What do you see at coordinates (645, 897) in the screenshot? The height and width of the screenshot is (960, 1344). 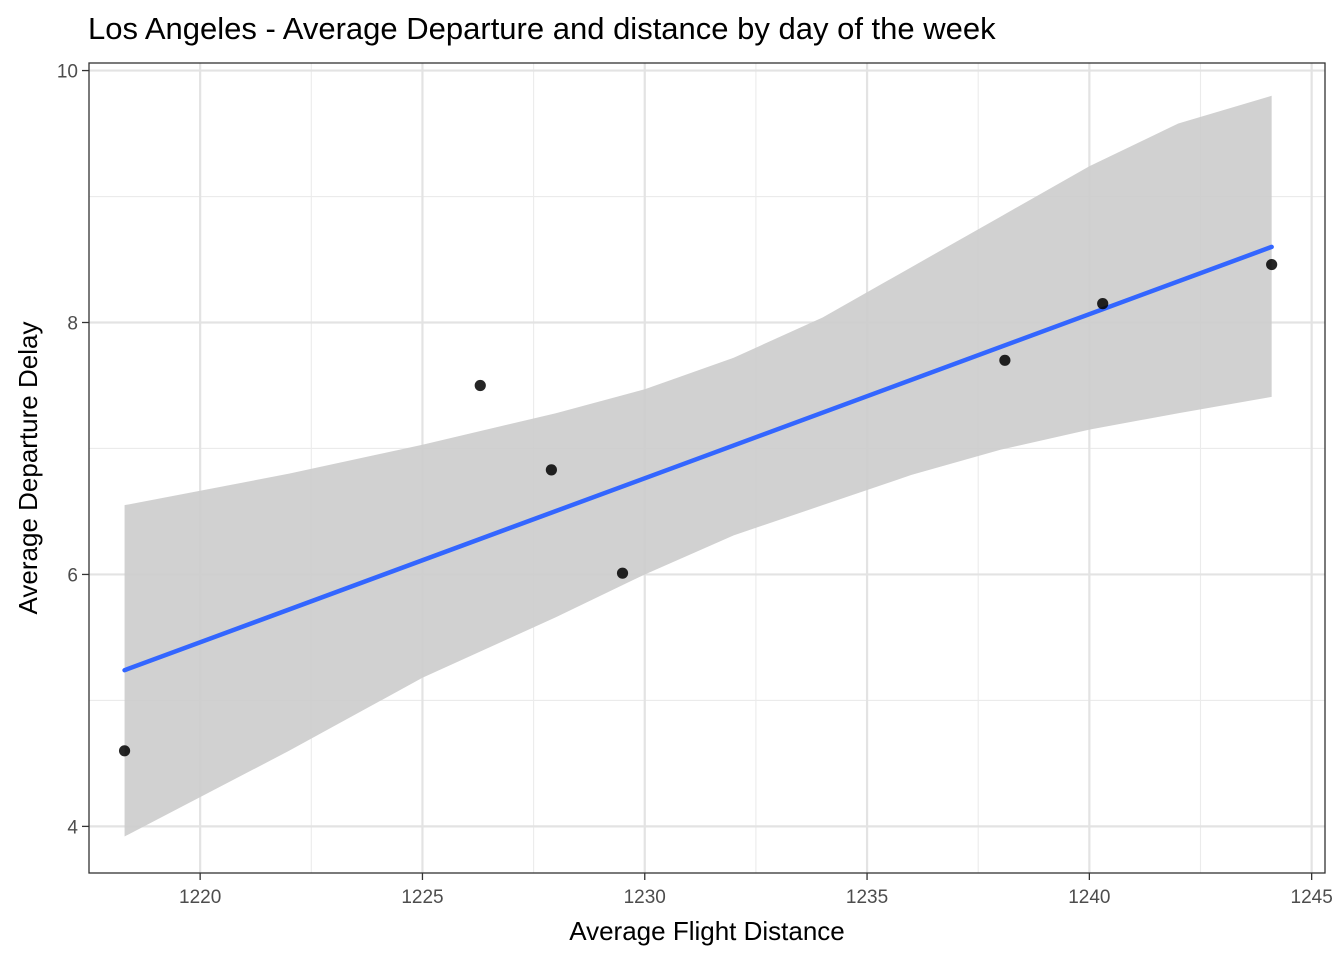 I see `x-tick-label: 1230` at bounding box center [645, 897].